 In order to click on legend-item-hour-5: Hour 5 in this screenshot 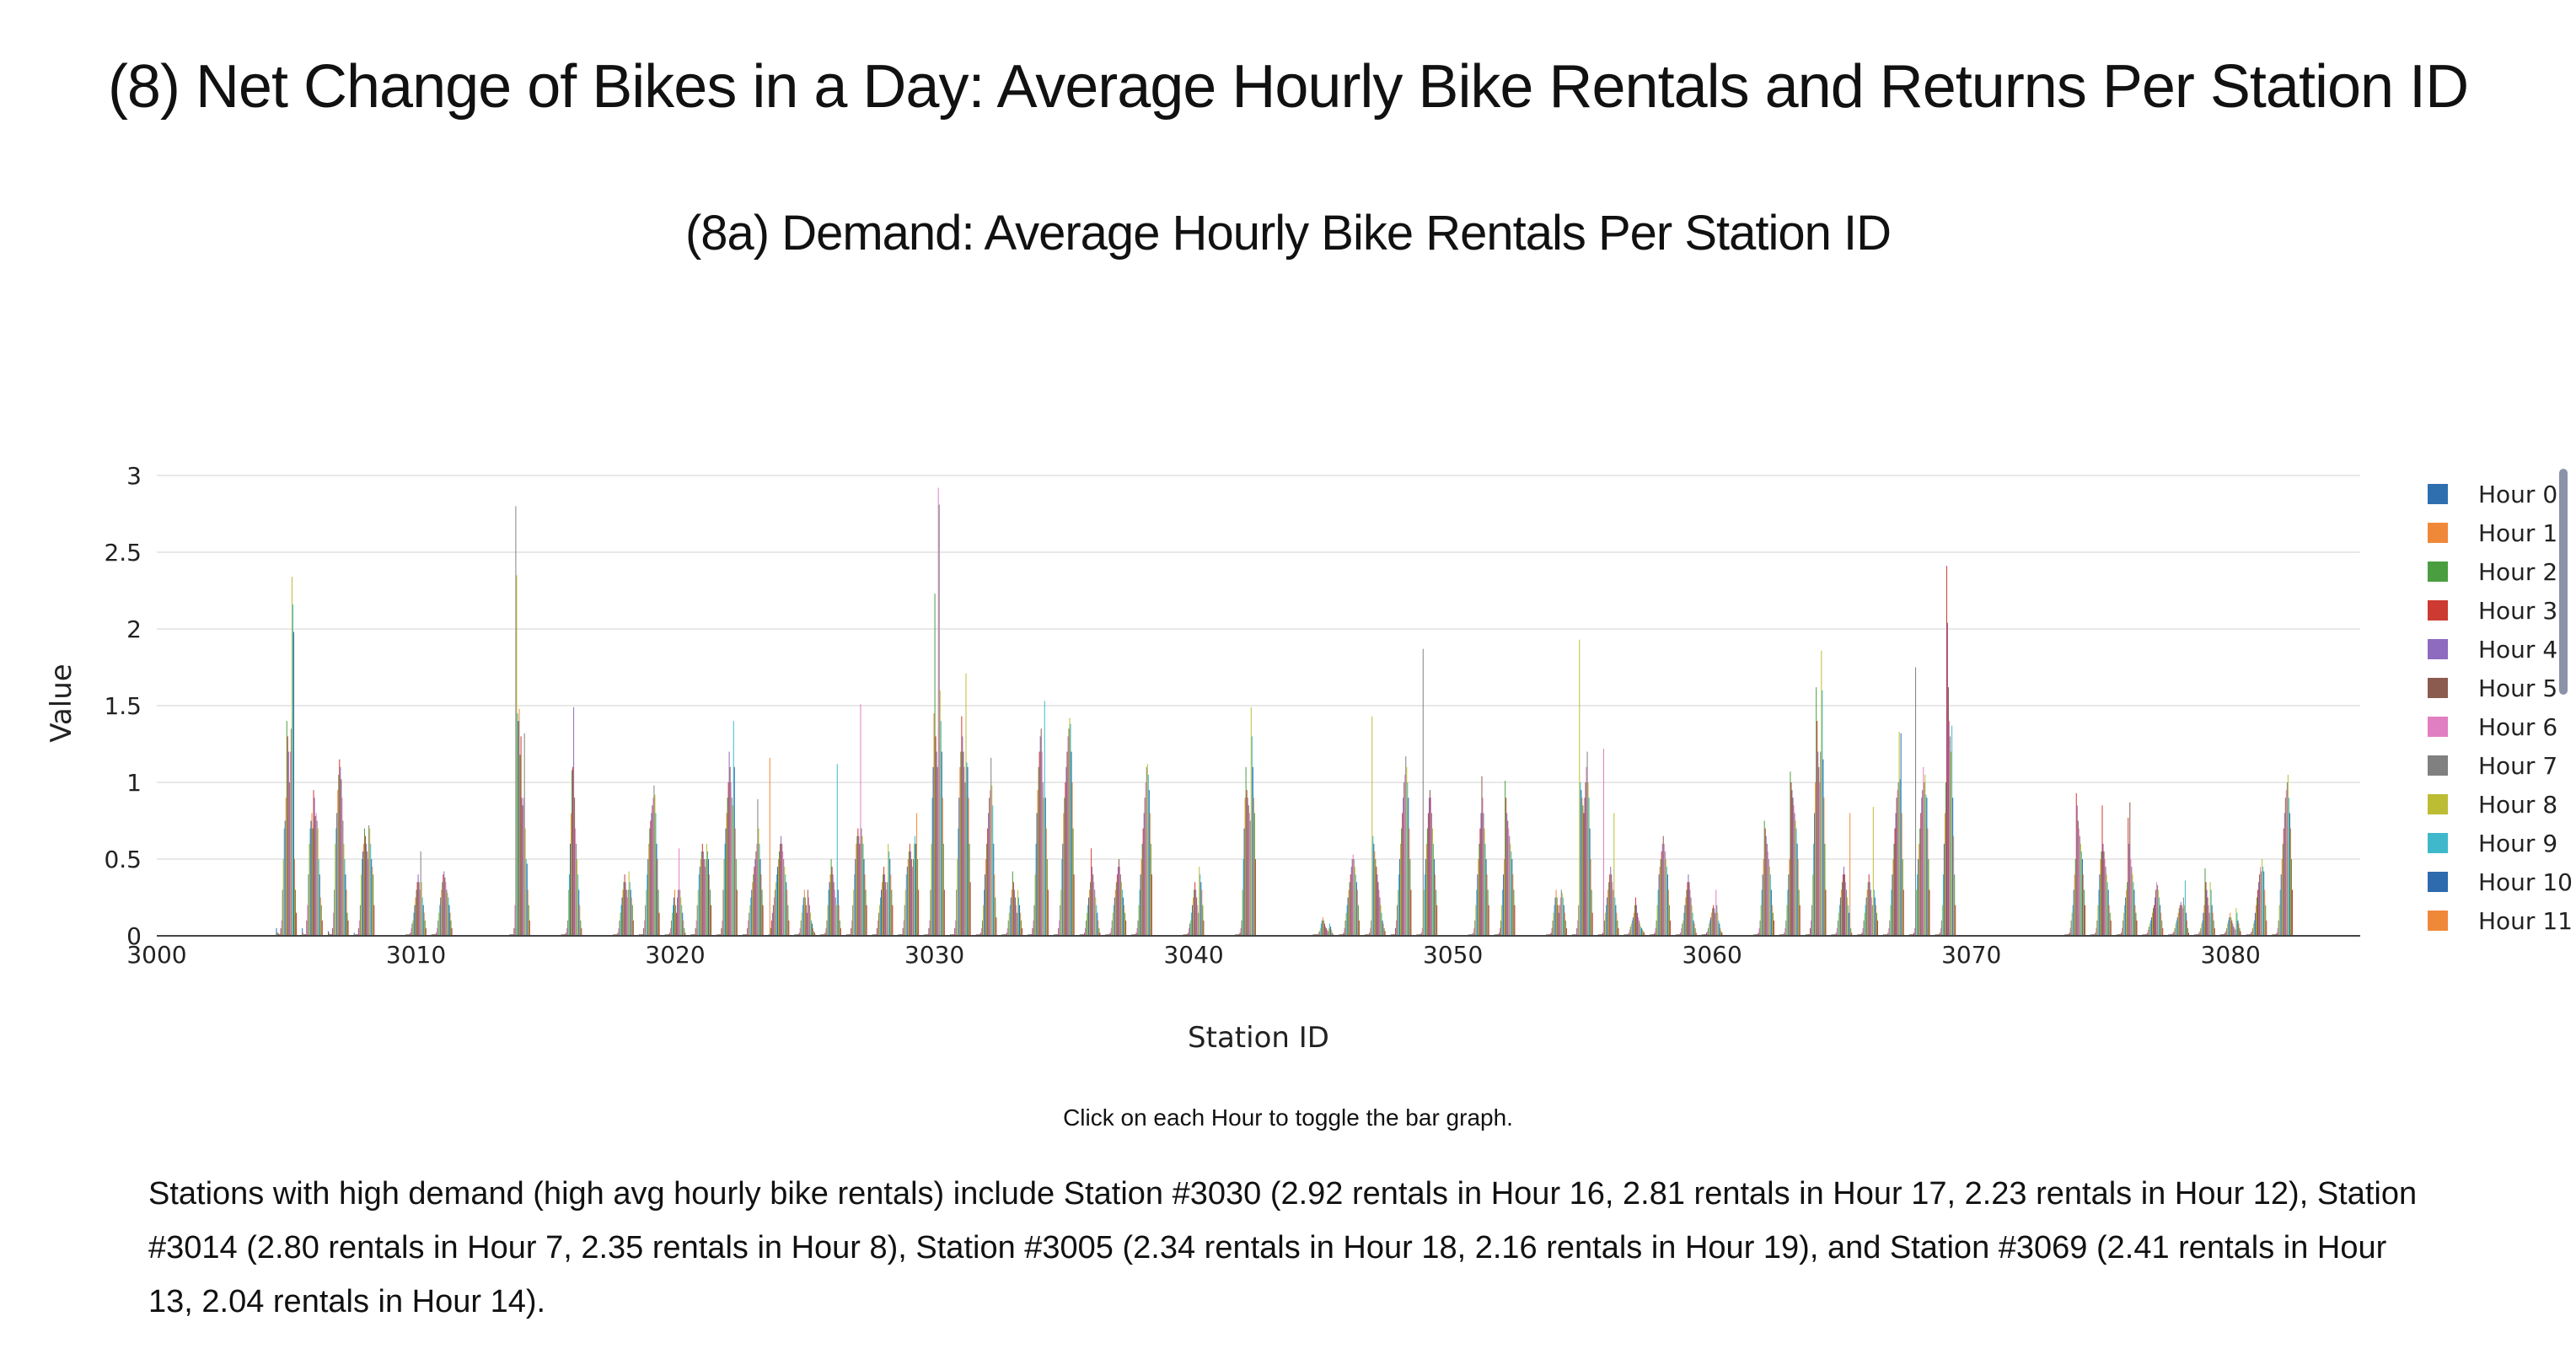, I will do `click(2492, 688)`.